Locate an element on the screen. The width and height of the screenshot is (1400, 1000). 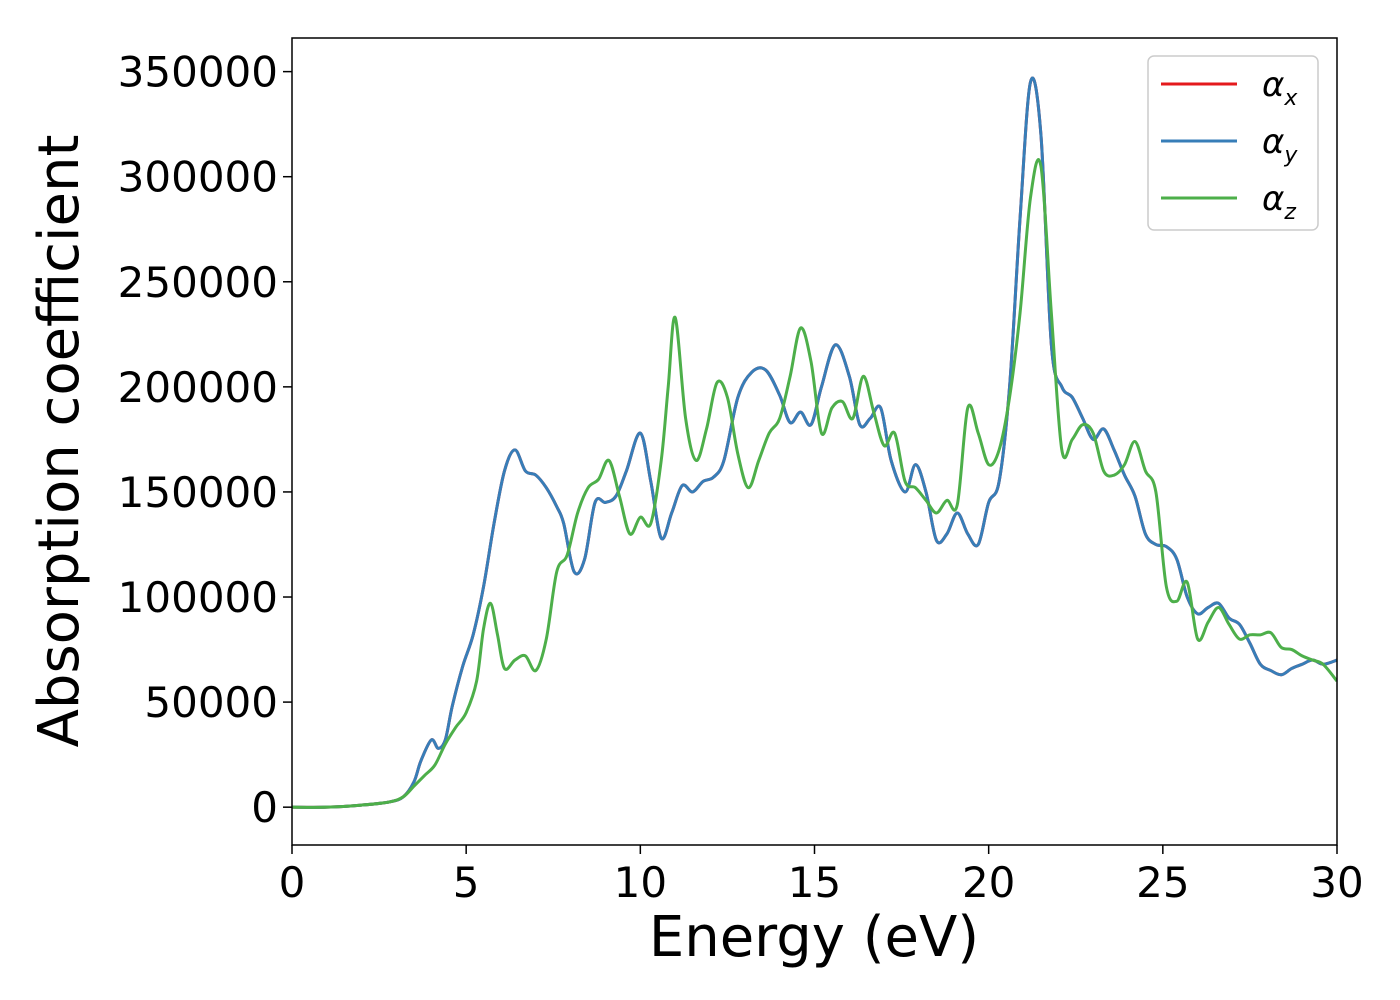
x-tick-label: 25 is located at coordinates (1162, 882).